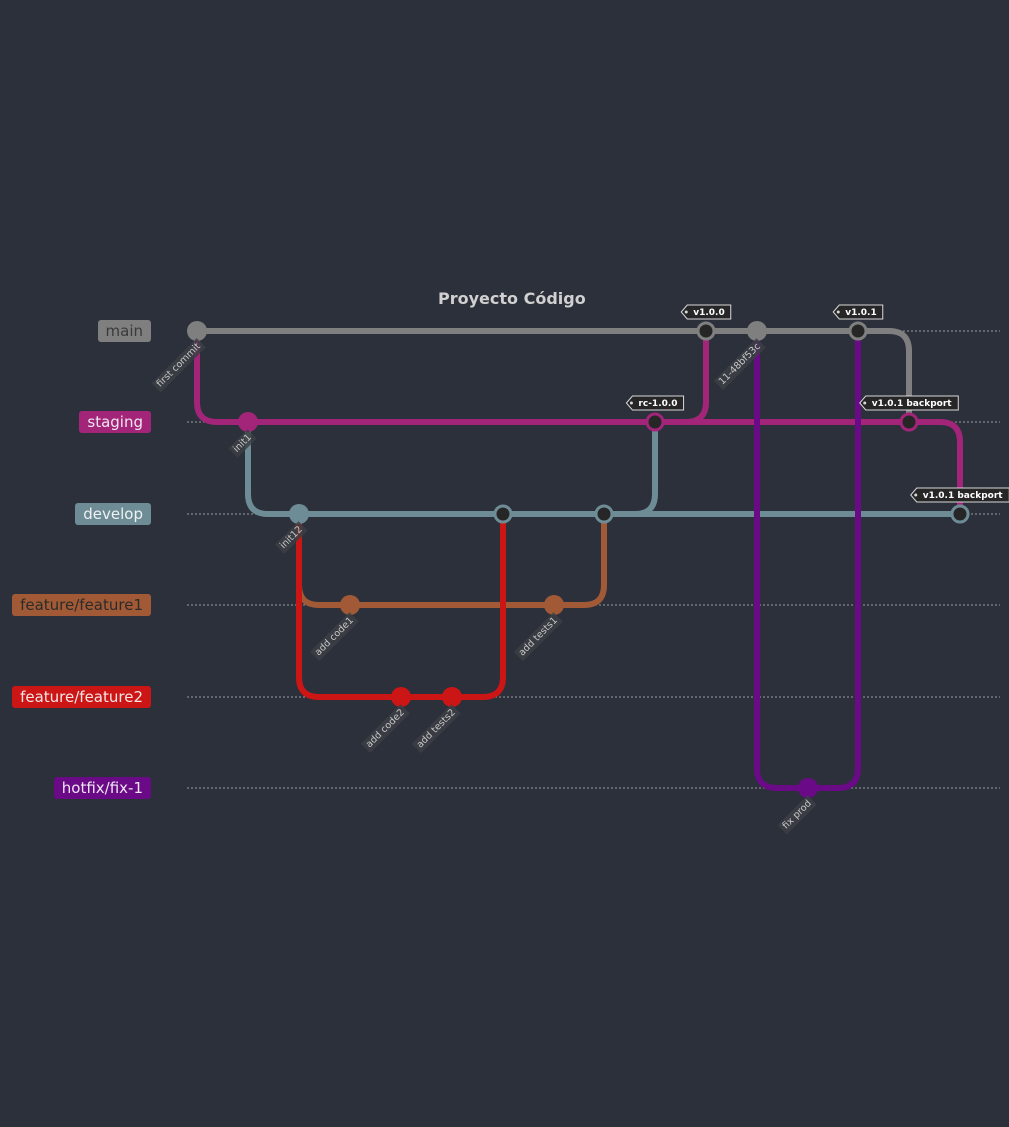  I want to click on commit-label: add tests2, so click(436, 729).